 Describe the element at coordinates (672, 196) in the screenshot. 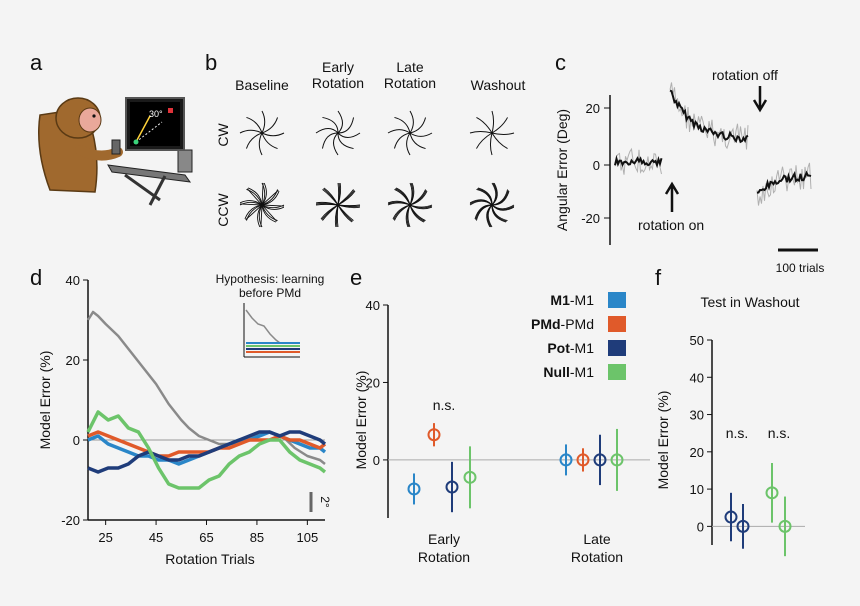

I see `c-rotation-on-arrow` at that location.